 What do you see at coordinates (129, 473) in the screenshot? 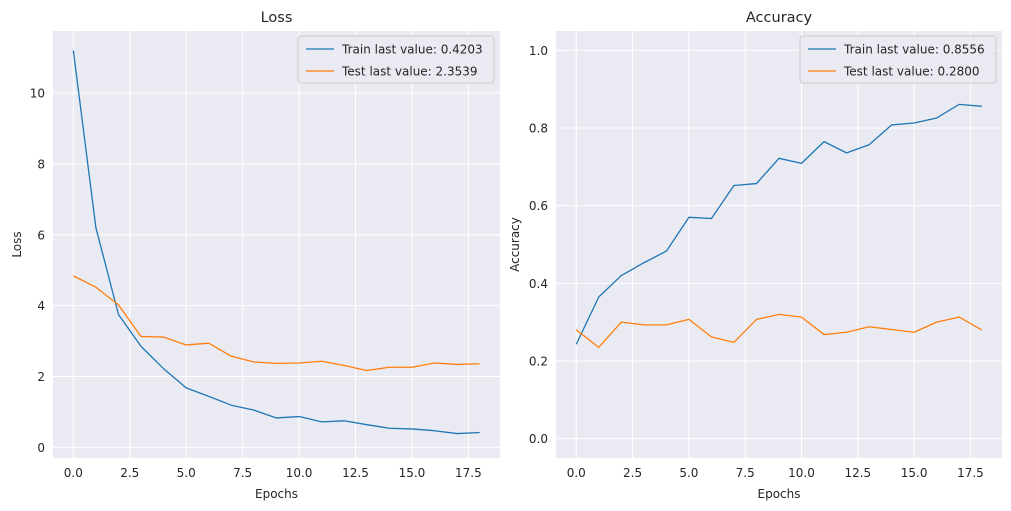
I see `panel1-xtick-label: 2.5` at bounding box center [129, 473].